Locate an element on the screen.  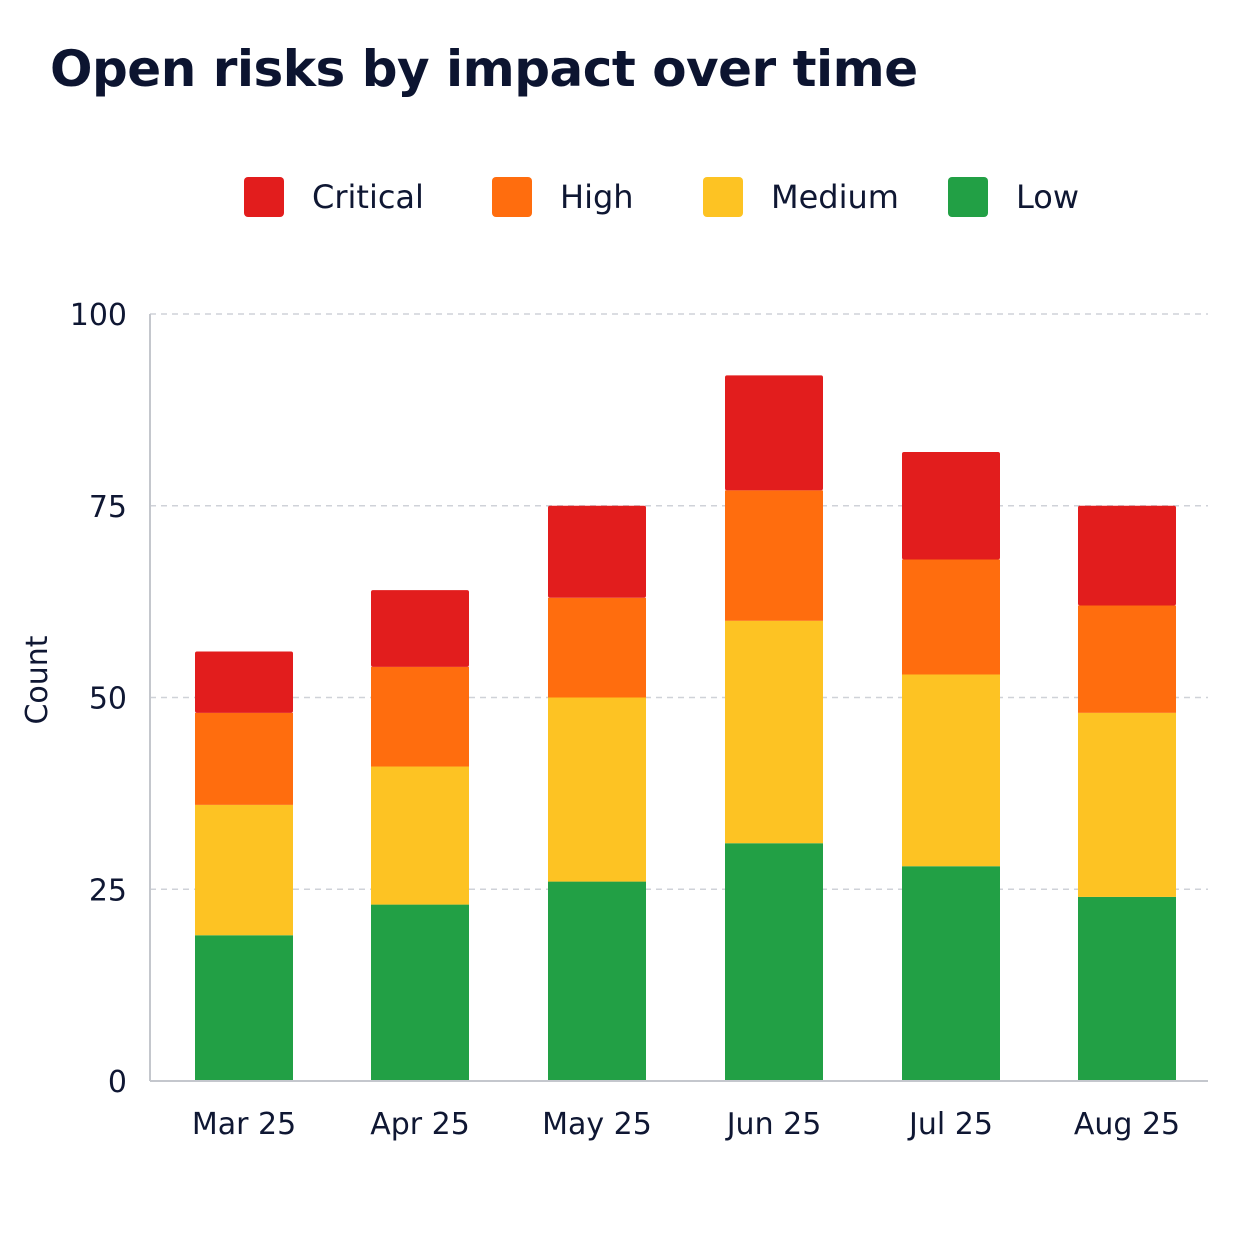
y-axis-title: Count is located at coordinates (37, 679).